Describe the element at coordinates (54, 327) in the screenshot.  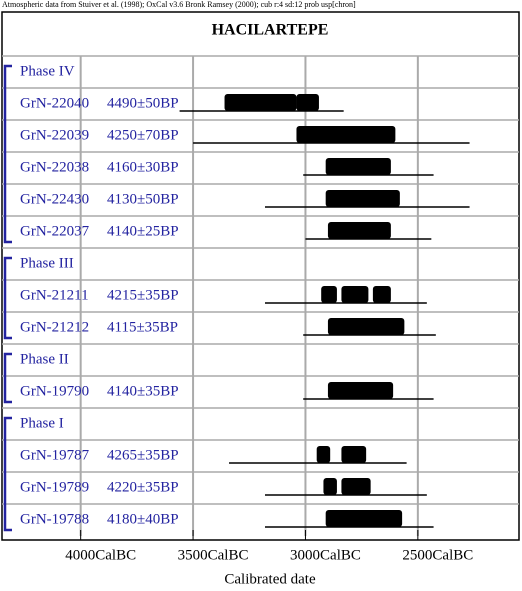
I see `sample-lab: GrN-21212` at that location.